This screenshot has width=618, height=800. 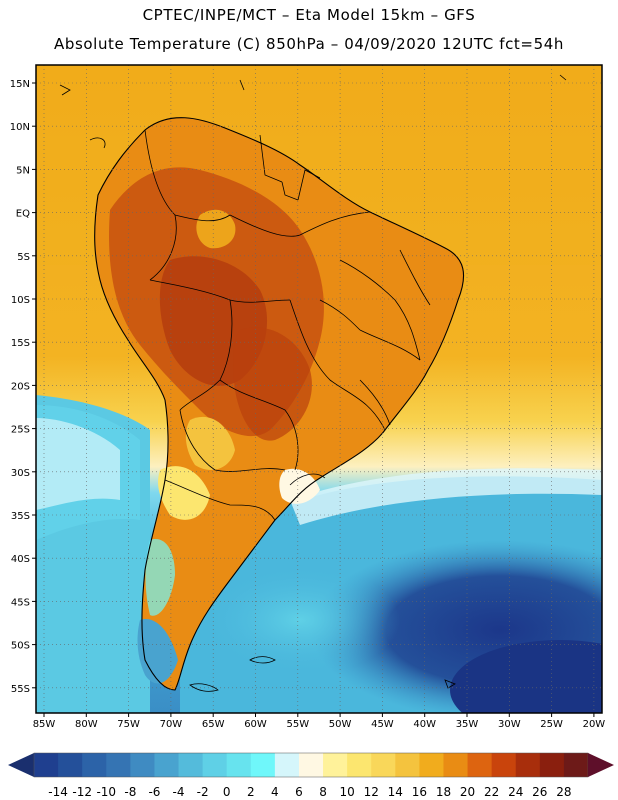 What do you see at coordinates (467, 724) in the screenshot?
I see `lon-tick-label: 35W` at bounding box center [467, 724].